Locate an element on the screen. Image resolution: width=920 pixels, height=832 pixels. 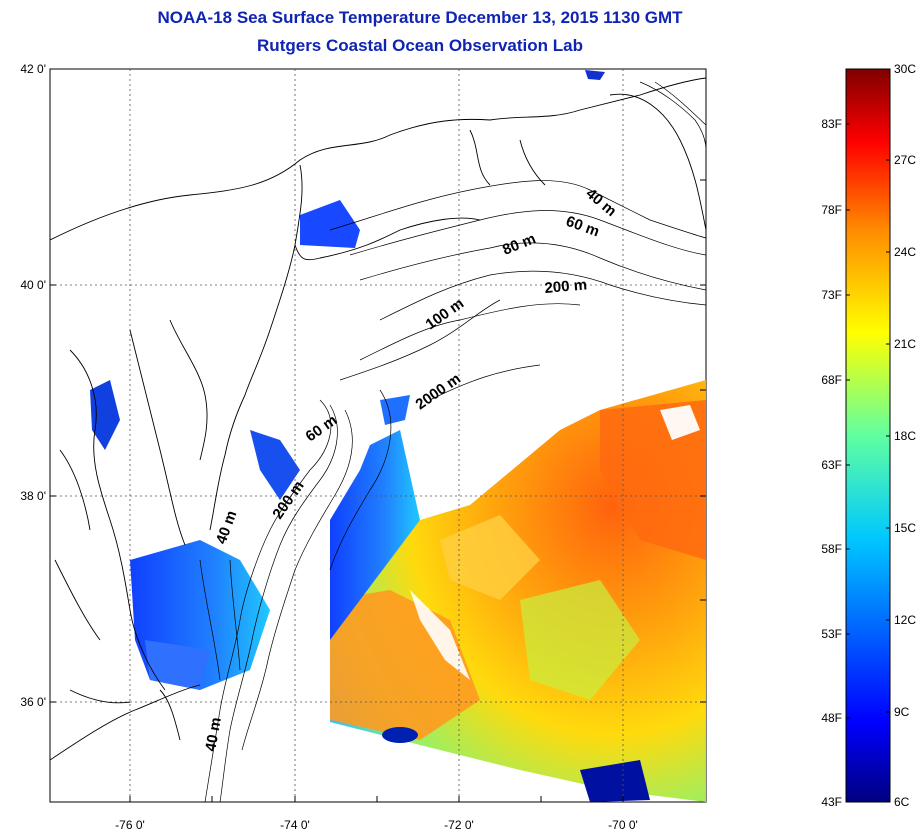
colorbar-fahrenheit-label: 58F is located at coordinates (831, 549).